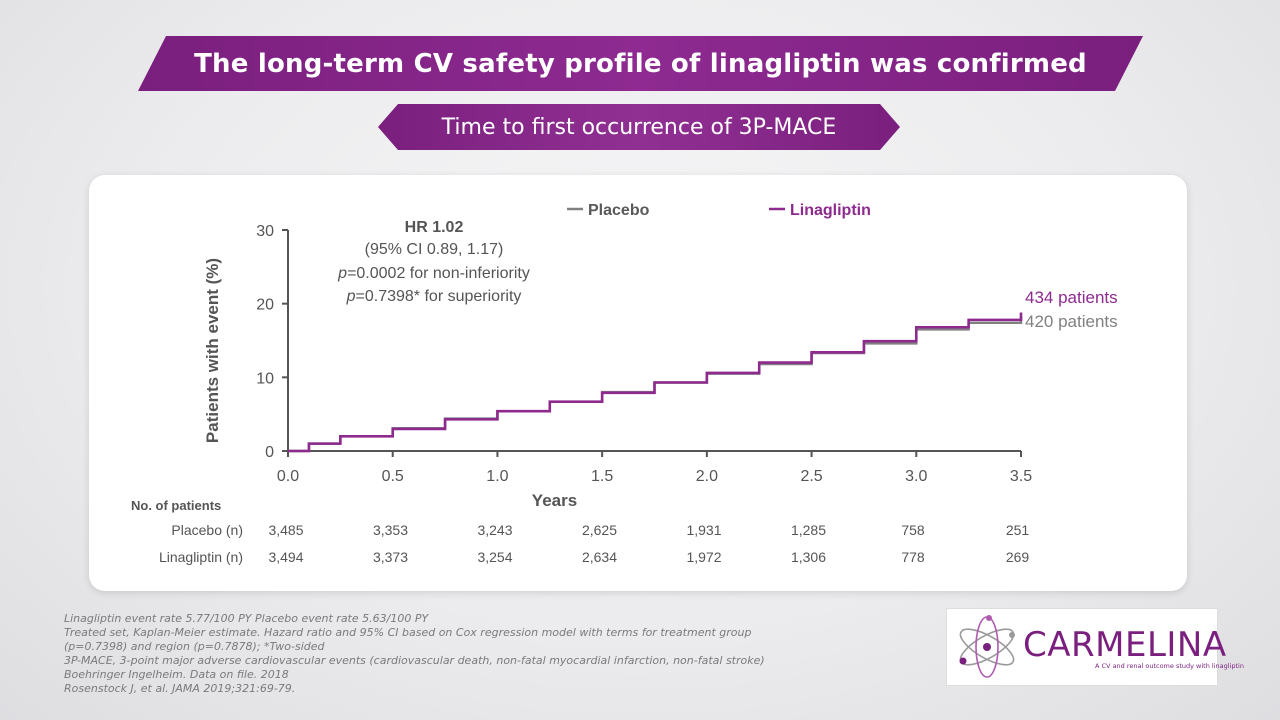 The width and height of the screenshot is (1280, 720). What do you see at coordinates (434, 249) in the screenshot?
I see `confidence-interval: (95% CI 0.89, 1.17)` at bounding box center [434, 249].